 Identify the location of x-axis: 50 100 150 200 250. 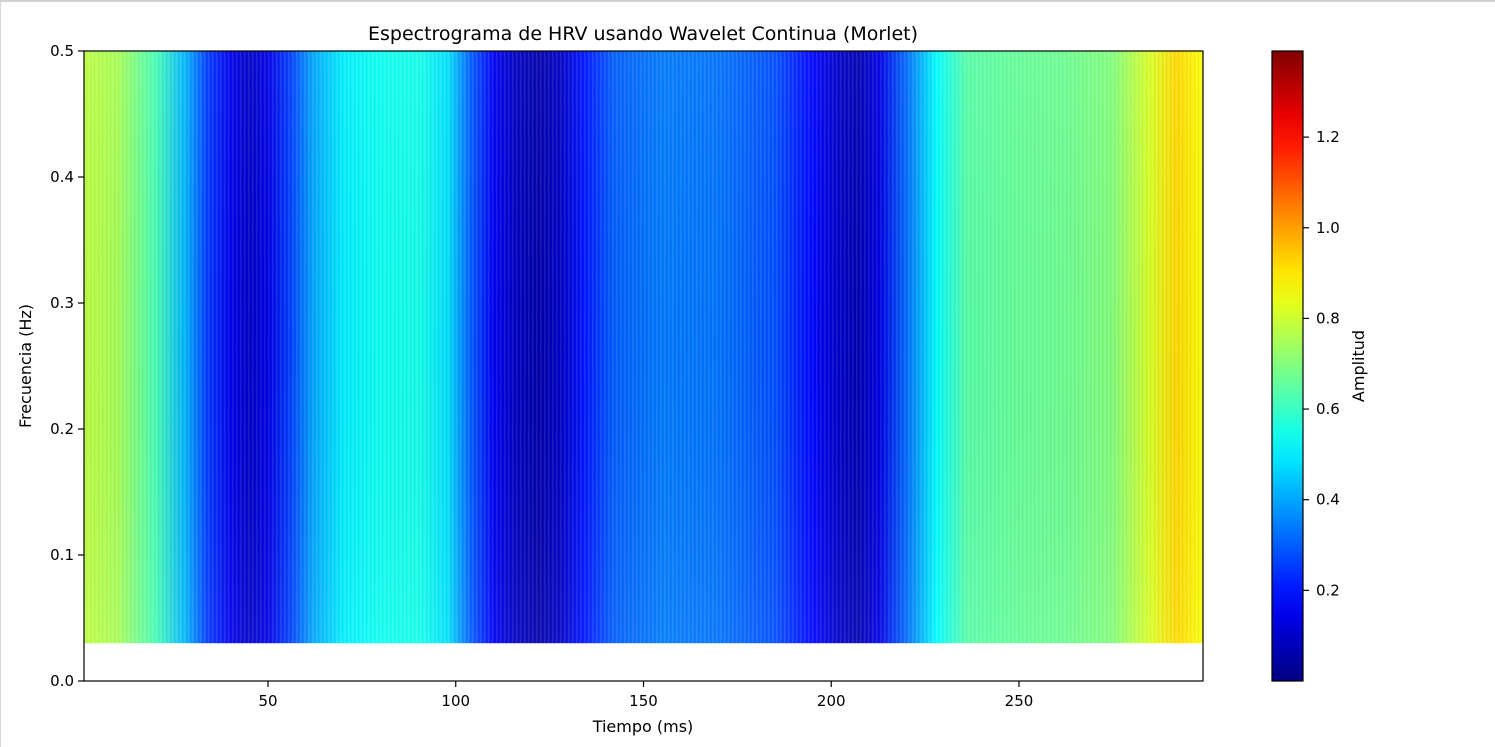
(645, 695).